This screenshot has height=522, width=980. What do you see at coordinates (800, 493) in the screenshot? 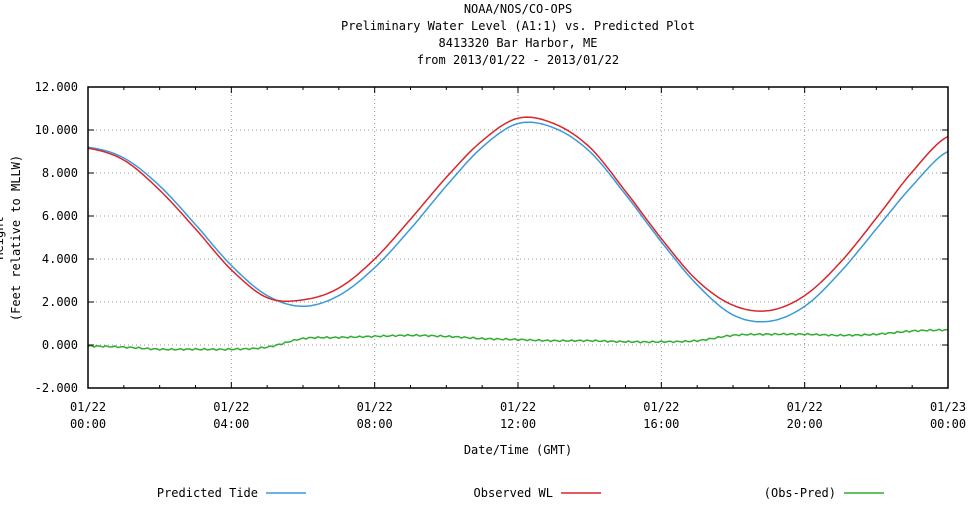
I see `legend-label: (Obs-Pred)` at bounding box center [800, 493].